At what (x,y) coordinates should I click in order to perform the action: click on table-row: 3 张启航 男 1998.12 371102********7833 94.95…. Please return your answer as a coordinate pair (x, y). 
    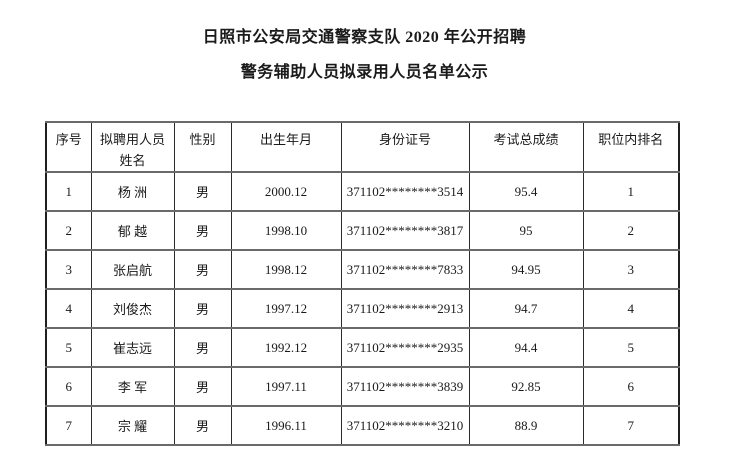
    Looking at the image, I should click on (362, 269).